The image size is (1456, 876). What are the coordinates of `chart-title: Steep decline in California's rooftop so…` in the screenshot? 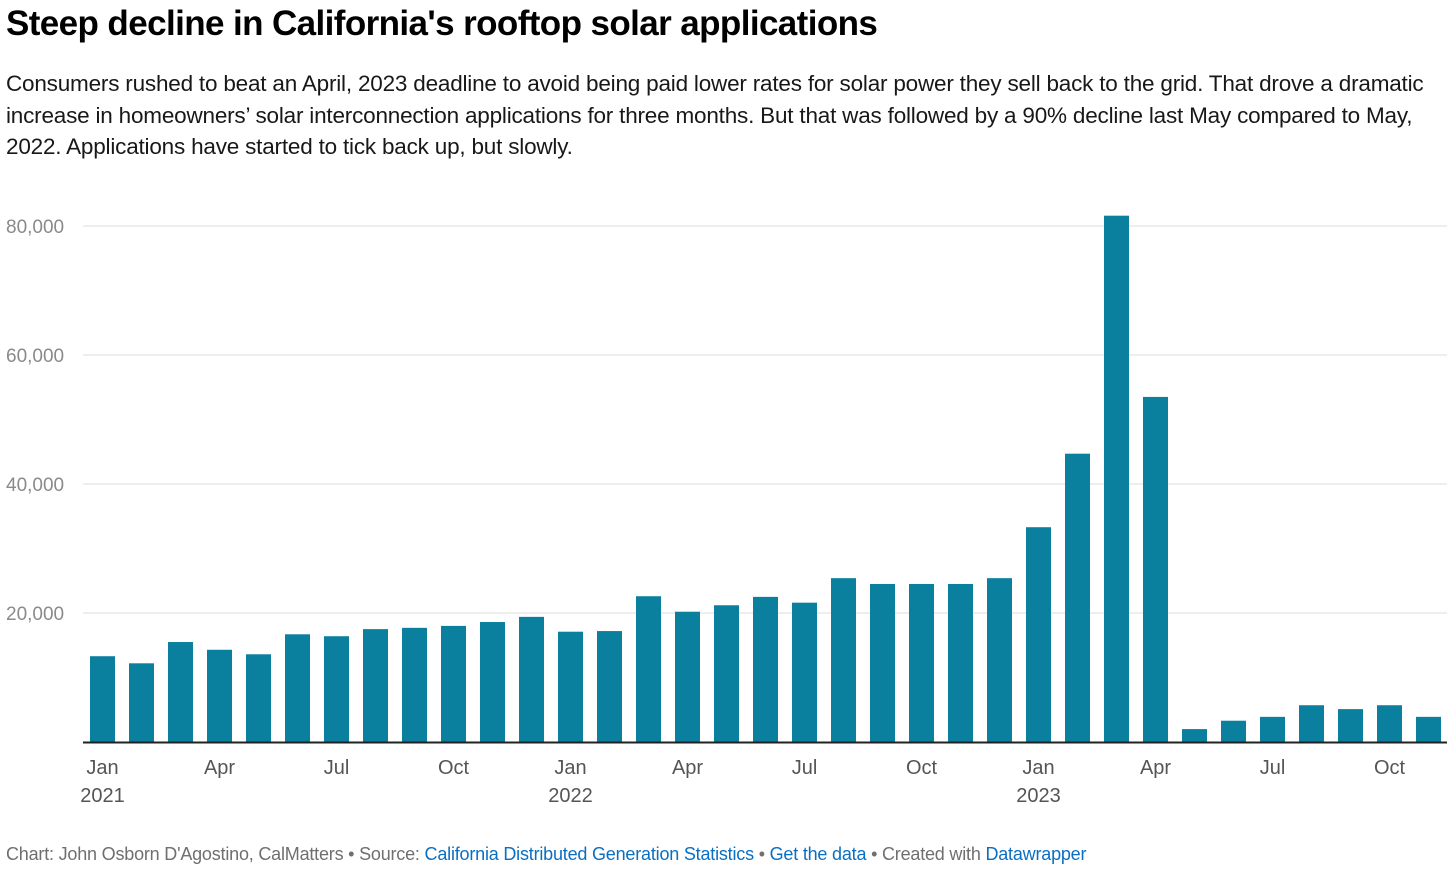 It's located at (442, 23).